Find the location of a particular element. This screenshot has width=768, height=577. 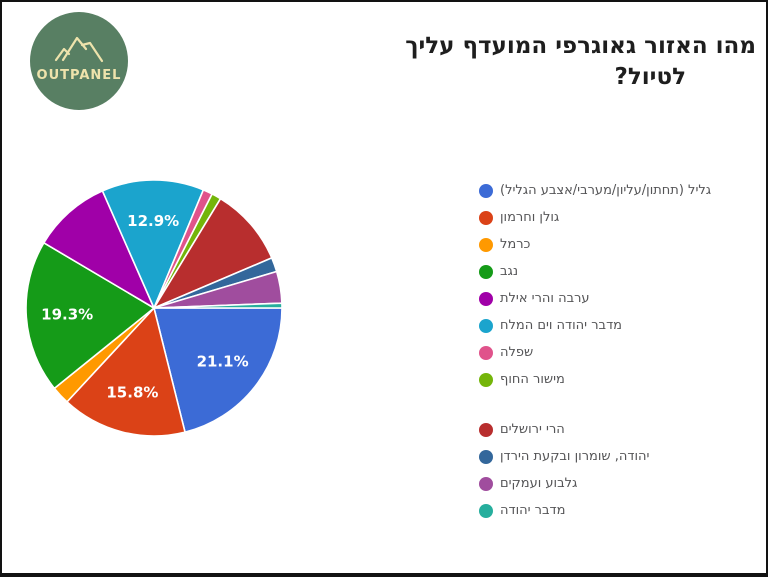

legend-label: נגב is located at coordinates (509, 271).